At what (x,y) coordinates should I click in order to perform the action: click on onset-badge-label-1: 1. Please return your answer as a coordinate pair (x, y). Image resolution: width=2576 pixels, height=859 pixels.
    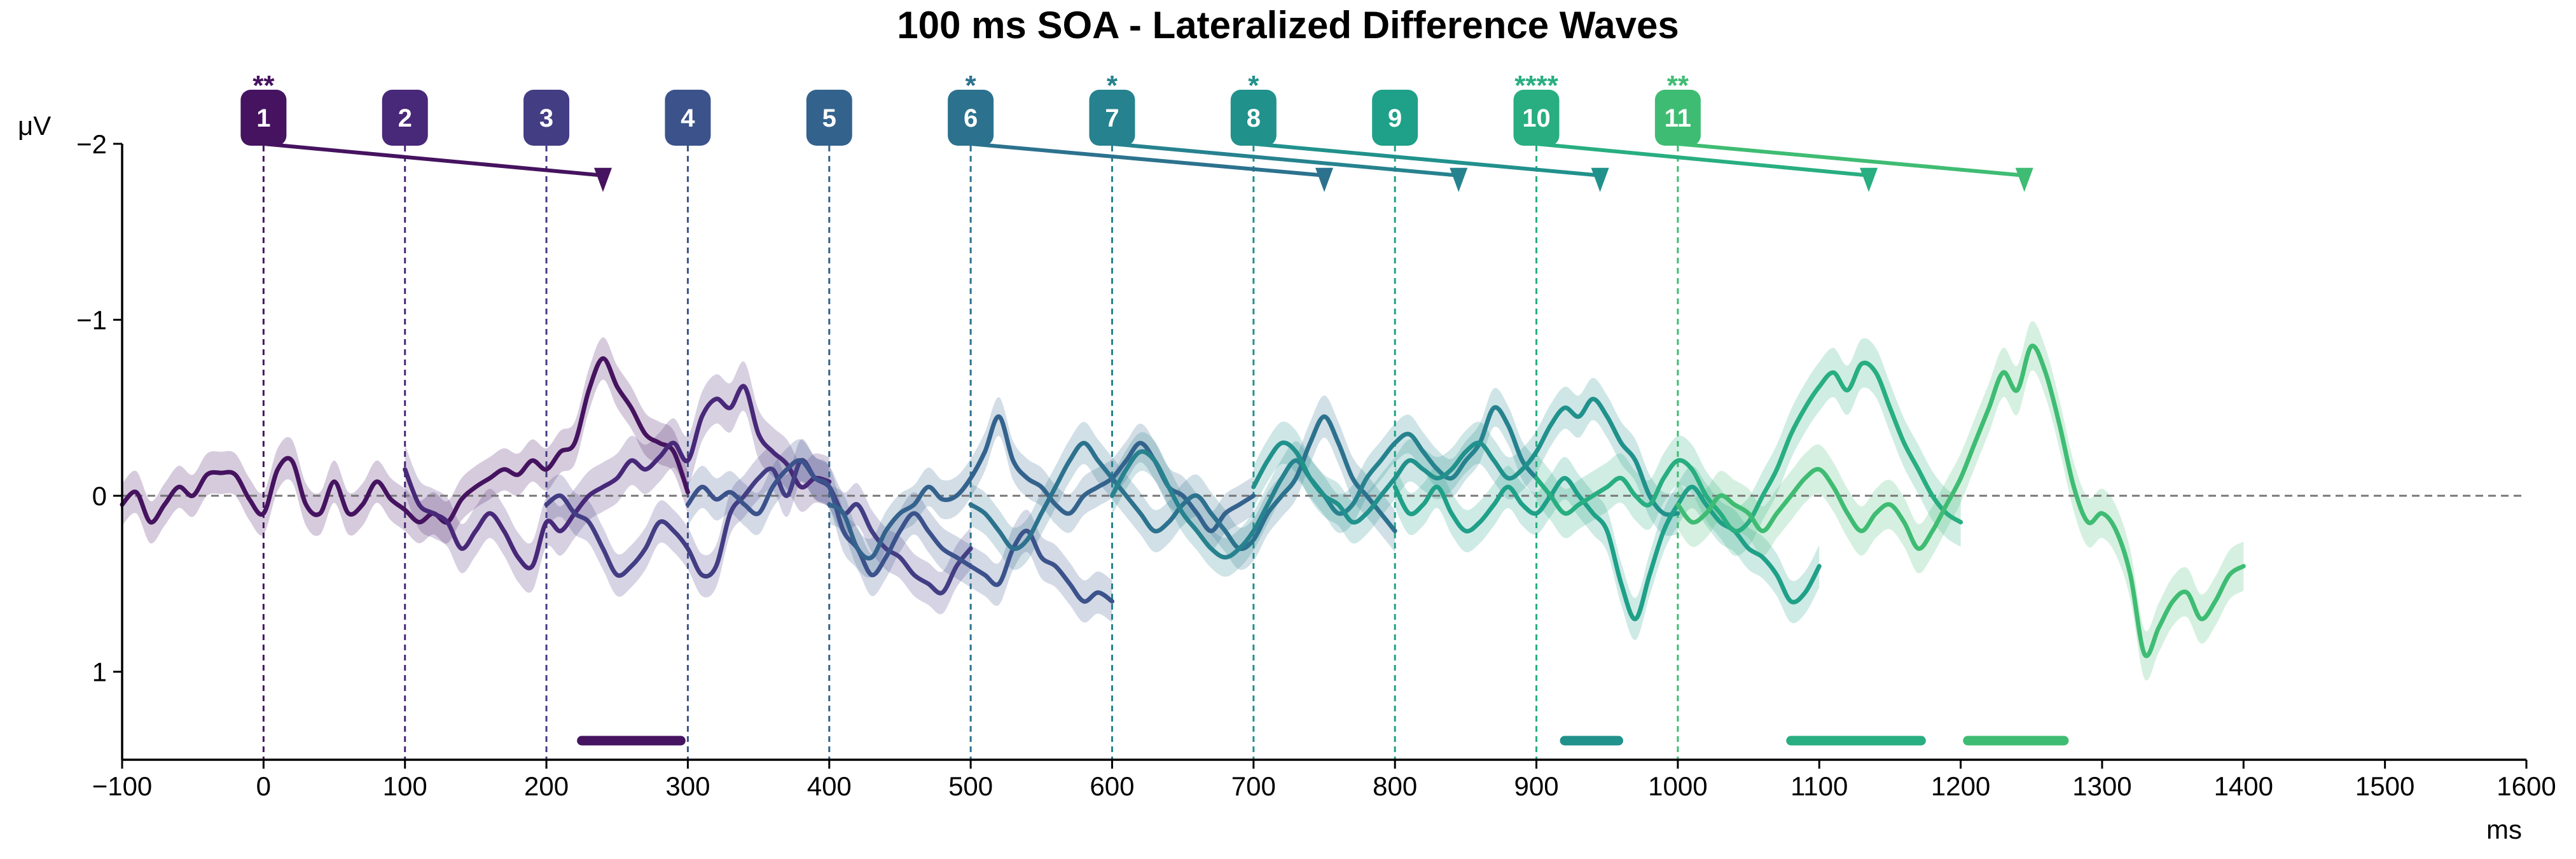
    Looking at the image, I should click on (263, 118).